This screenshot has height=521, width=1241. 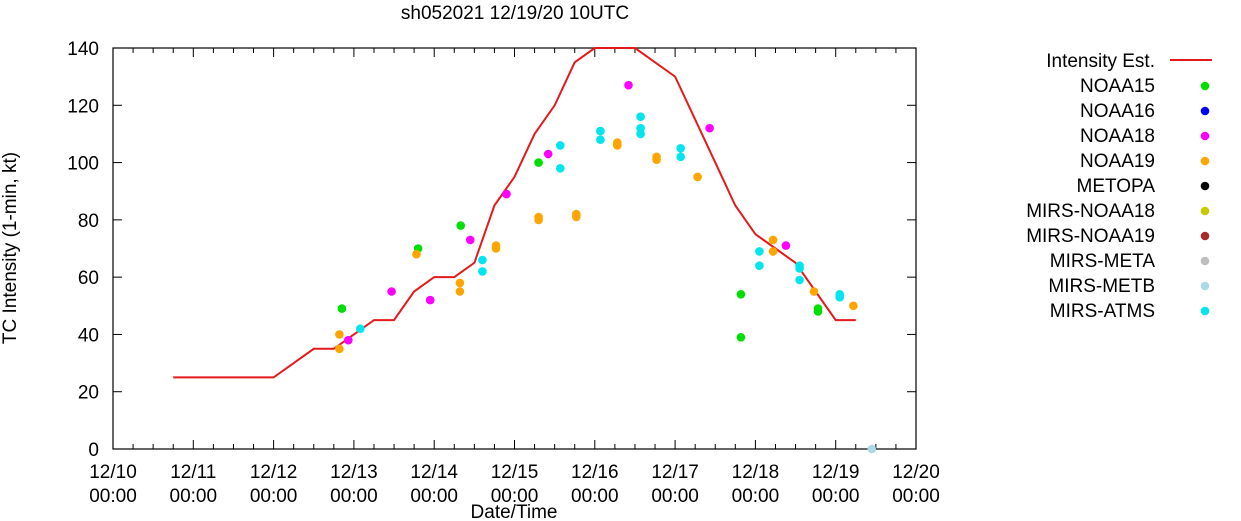 What do you see at coordinates (113, 472) in the screenshot?
I see `x-tick-date: 12/10` at bounding box center [113, 472].